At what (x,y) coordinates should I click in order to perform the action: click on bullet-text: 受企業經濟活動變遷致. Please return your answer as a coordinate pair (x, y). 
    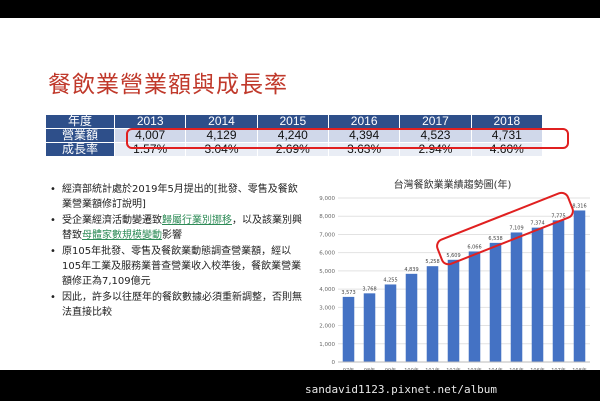
    Looking at the image, I should click on (112, 220).